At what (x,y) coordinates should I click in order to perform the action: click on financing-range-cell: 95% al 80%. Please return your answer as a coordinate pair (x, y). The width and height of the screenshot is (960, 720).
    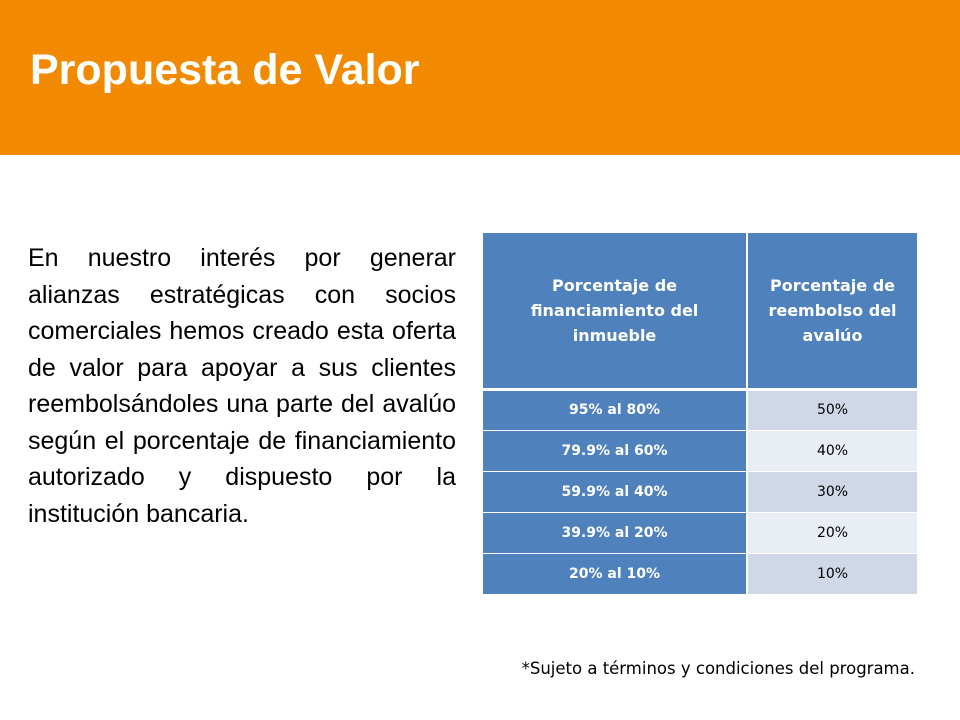
    Looking at the image, I should click on (615, 410).